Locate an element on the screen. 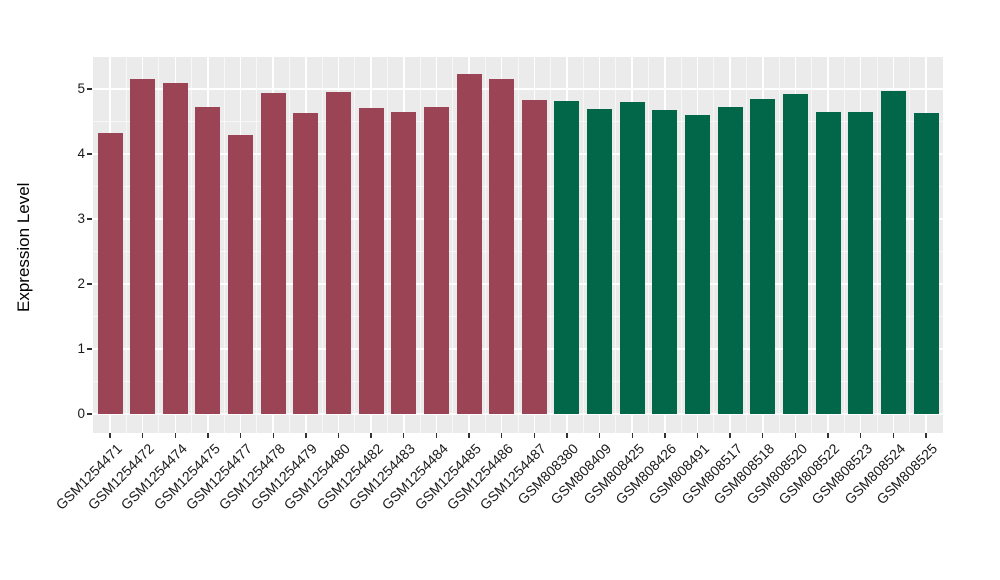 The height and width of the screenshot is (580, 1000). y-tick-label: 4 is located at coordinates (81, 153).